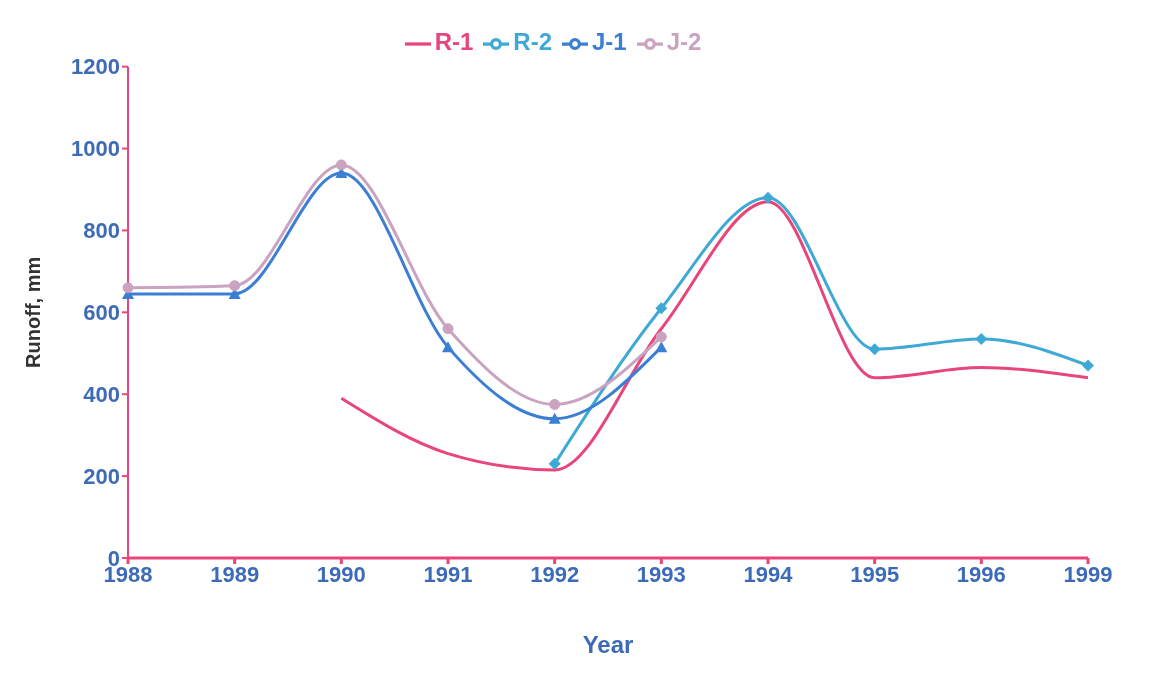 Image resolution: width=1156 pixels, height=685 pixels. I want to click on y-tick-label: 800, so click(101, 231).